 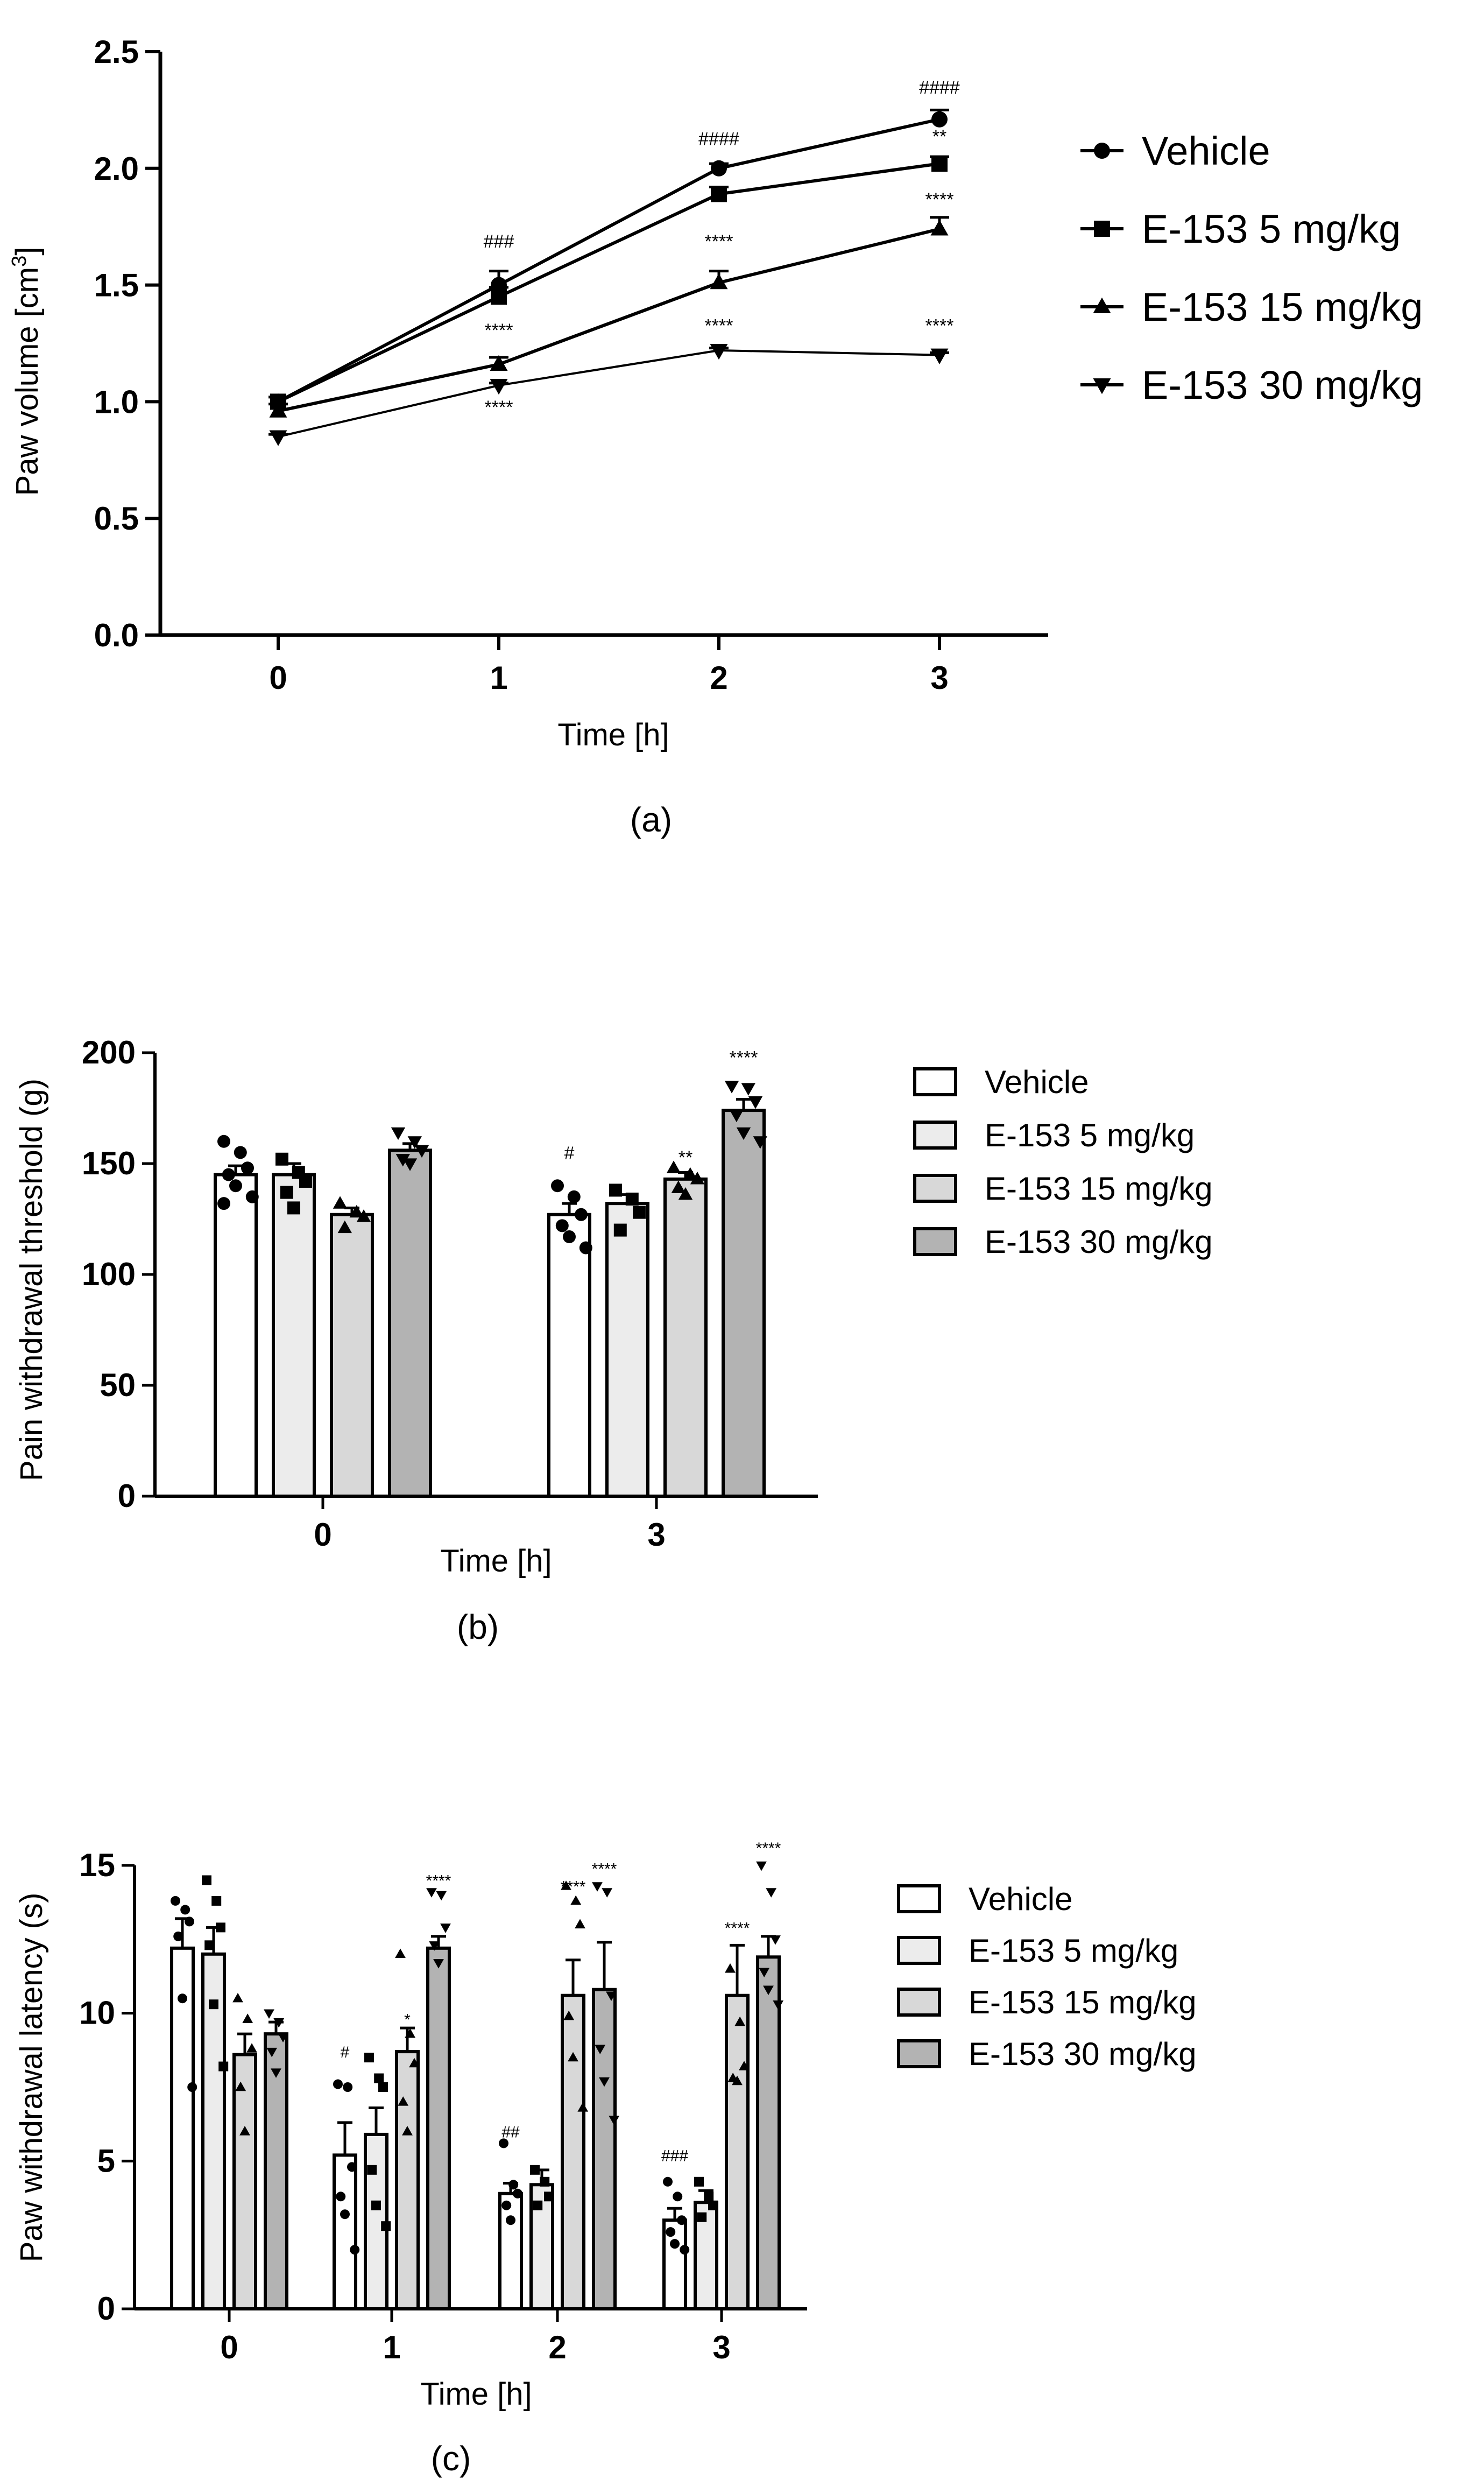 I want to click on panel-c-xlabel: Time [h], so click(x=476, y=2394).